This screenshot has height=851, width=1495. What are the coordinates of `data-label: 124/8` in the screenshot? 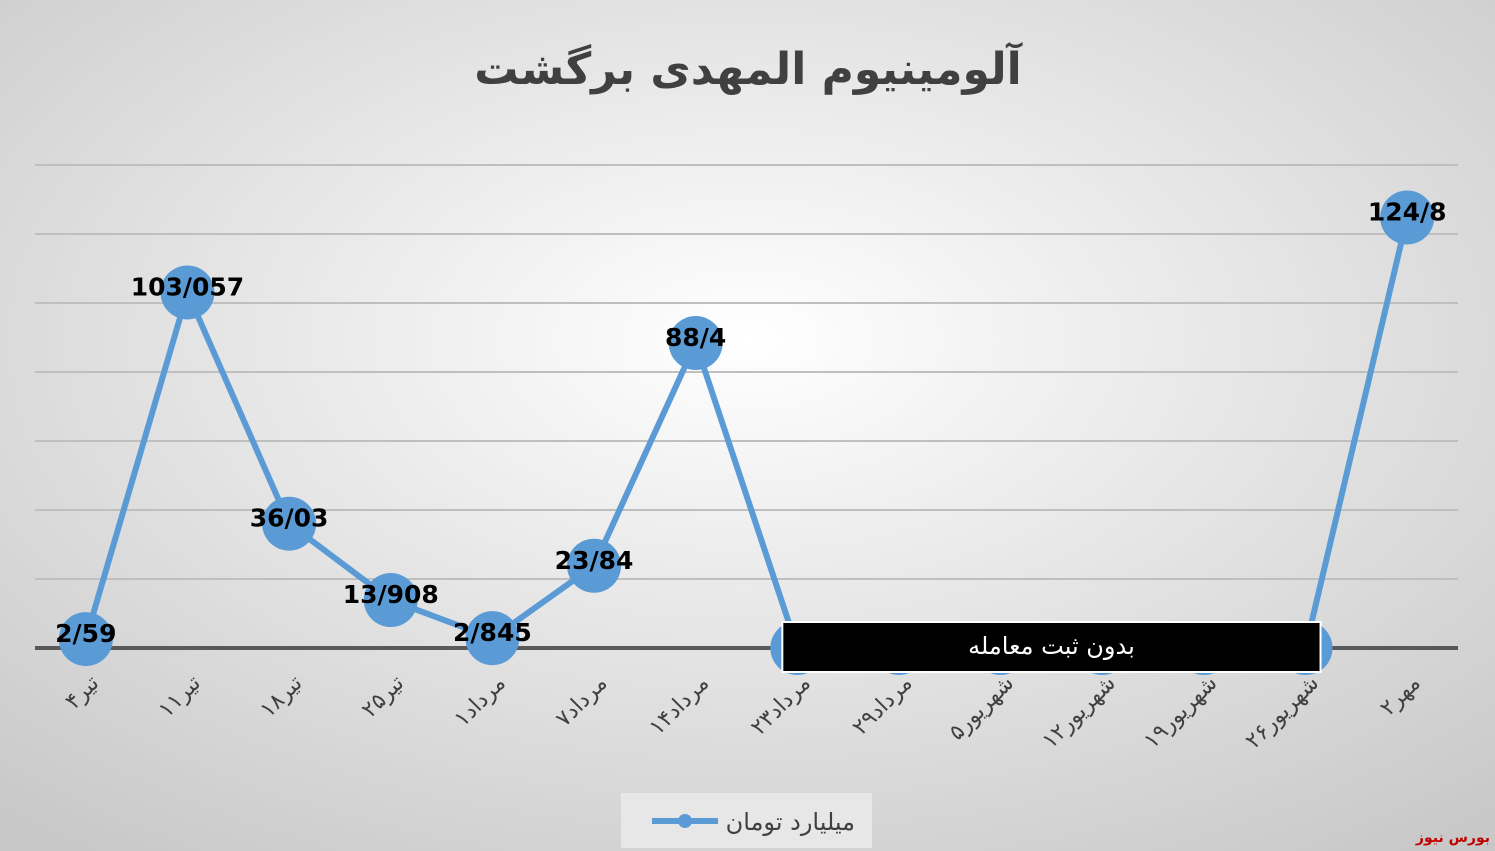 It's located at (1407, 211).